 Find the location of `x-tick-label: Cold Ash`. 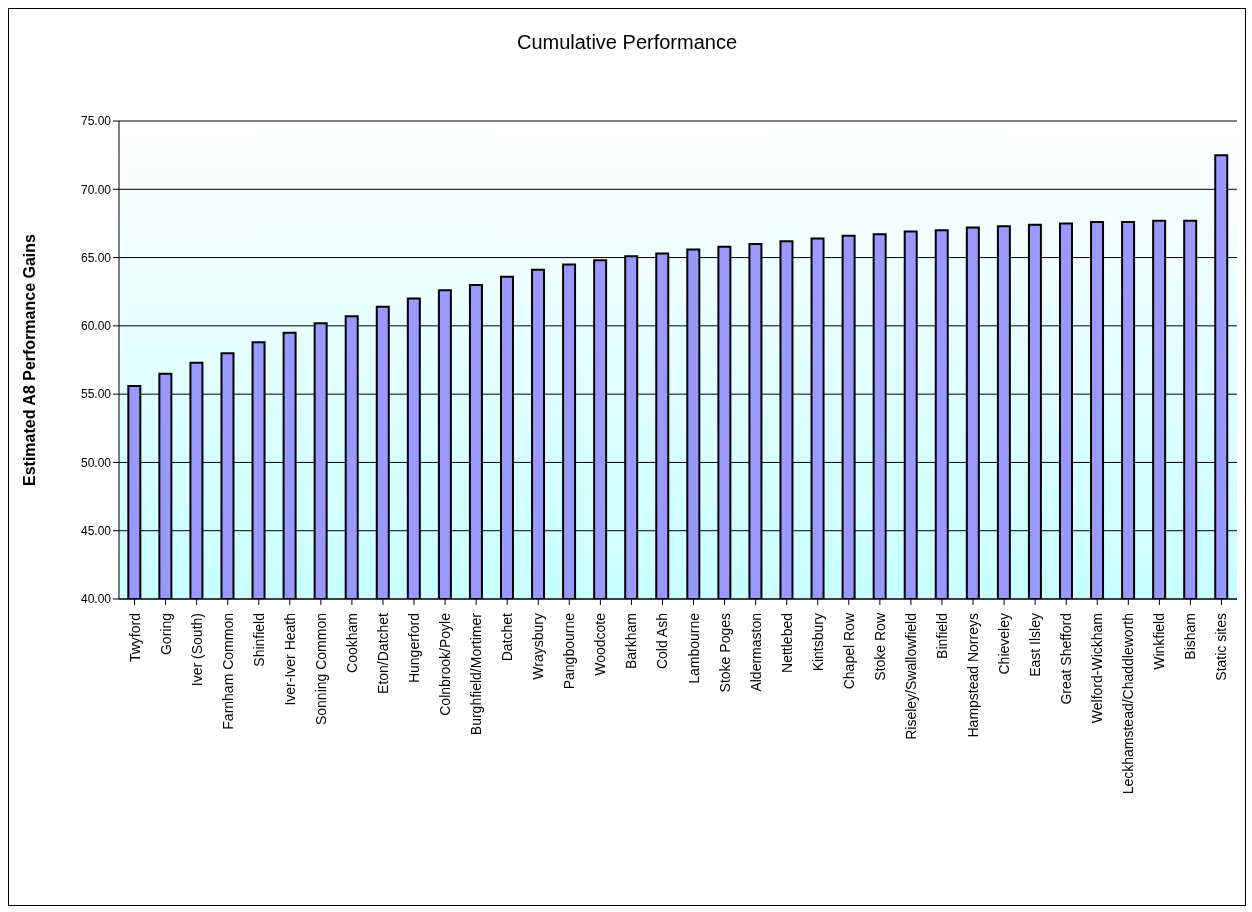

x-tick-label: Cold Ash is located at coordinates (662, 641).